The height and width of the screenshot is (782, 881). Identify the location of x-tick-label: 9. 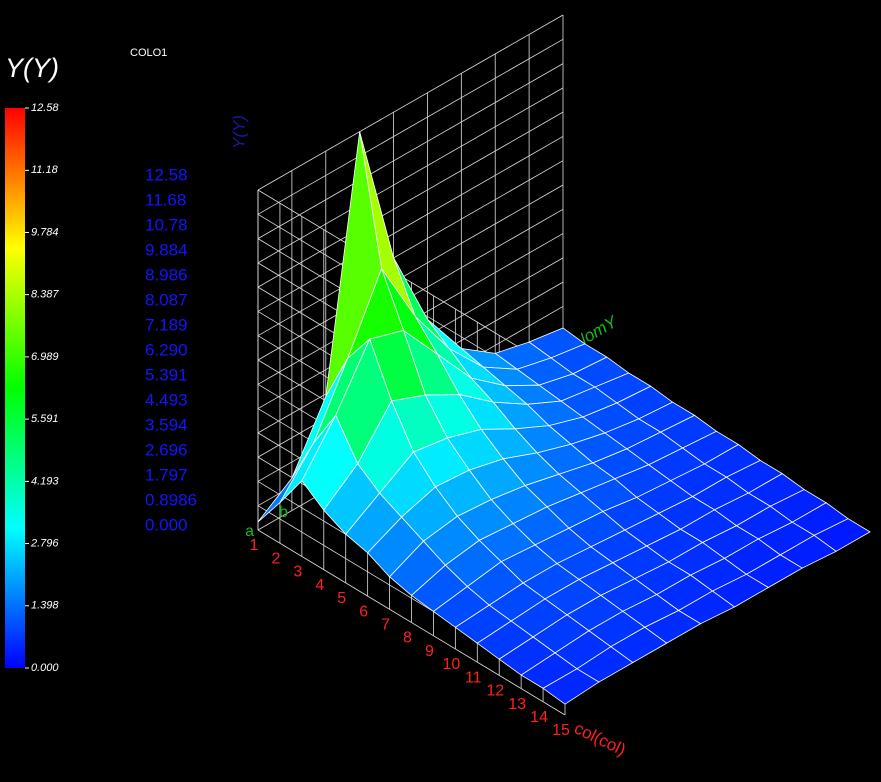
(429, 651).